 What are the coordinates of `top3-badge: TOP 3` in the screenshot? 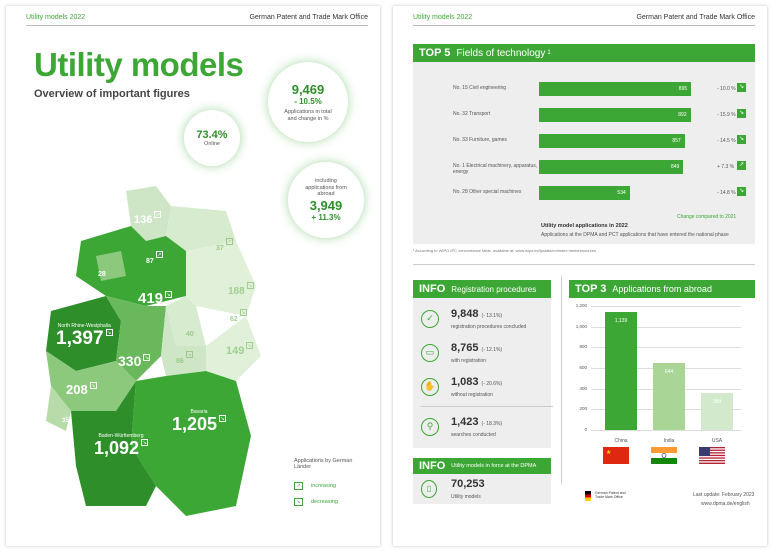 It's located at (591, 289).